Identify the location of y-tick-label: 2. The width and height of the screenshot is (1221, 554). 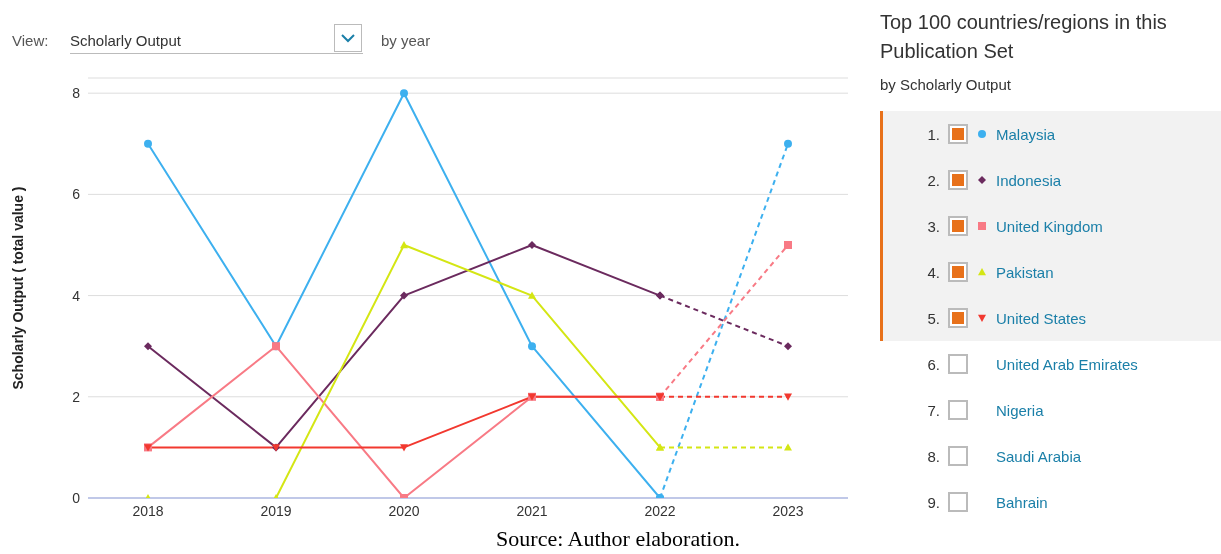
(76, 396).